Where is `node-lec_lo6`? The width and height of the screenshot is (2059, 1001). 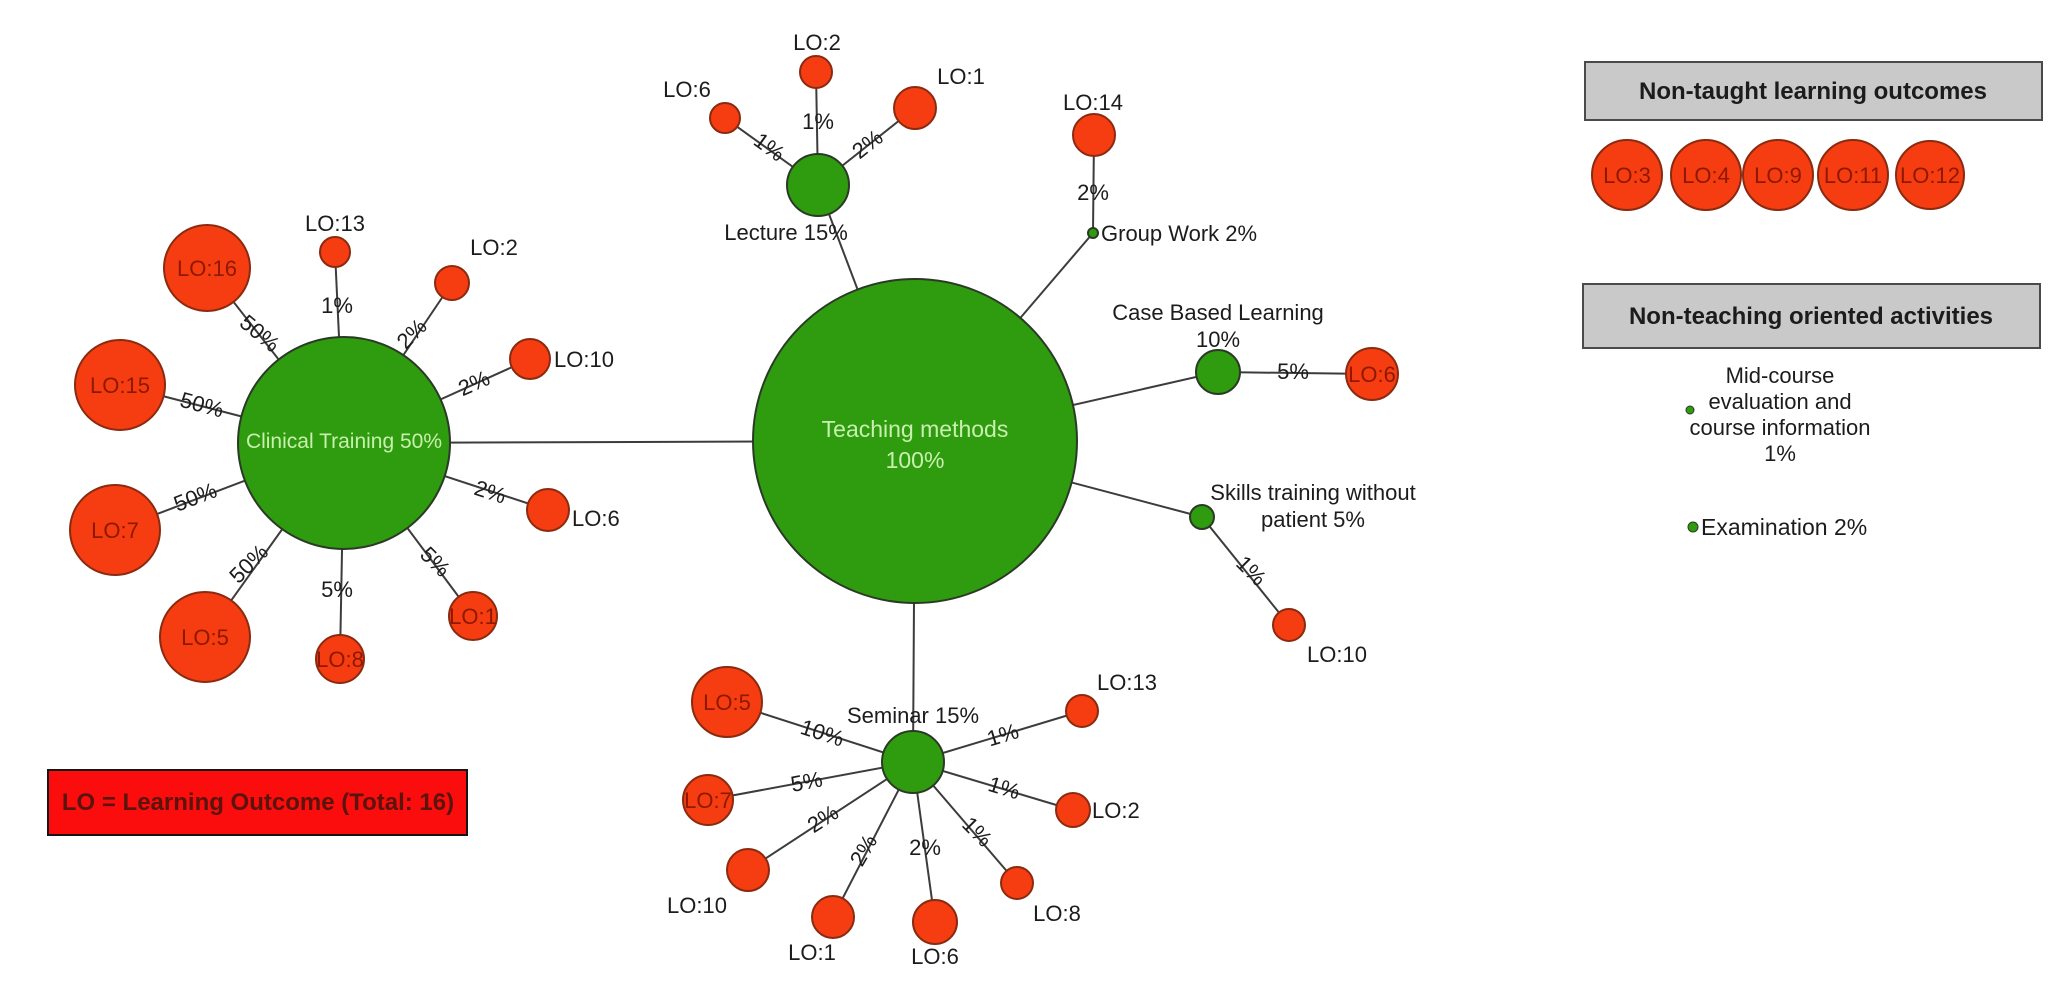
node-lec_lo6 is located at coordinates (725, 118).